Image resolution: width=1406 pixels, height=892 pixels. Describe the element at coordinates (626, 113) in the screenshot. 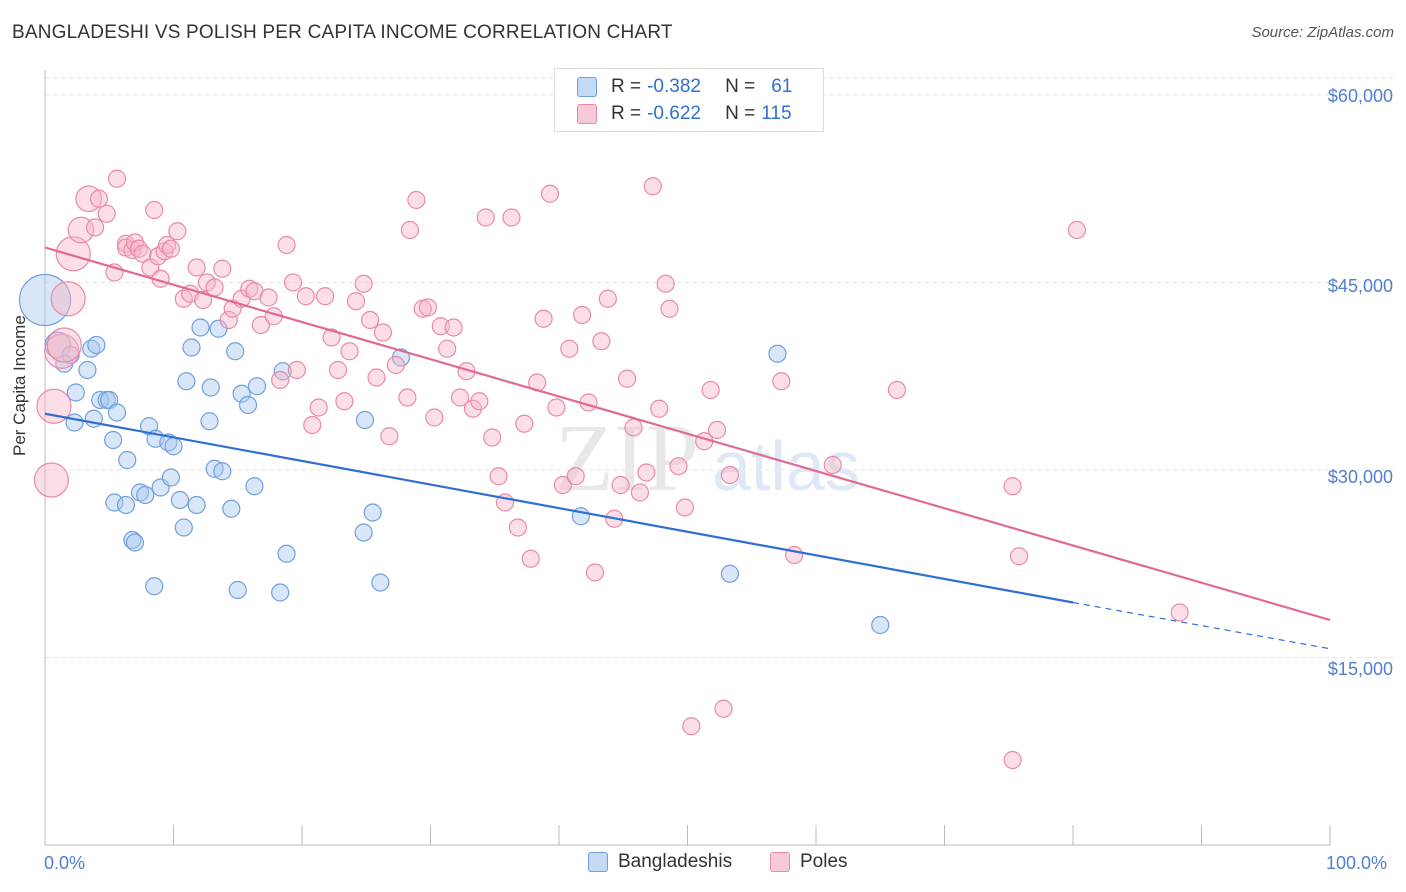

I see `r-label: R =` at that location.